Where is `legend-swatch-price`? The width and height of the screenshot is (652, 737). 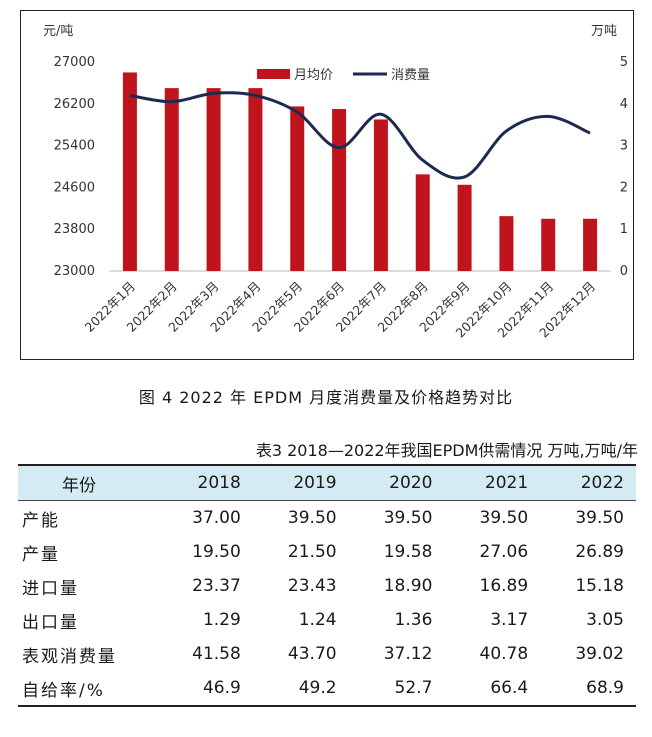 legend-swatch-price is located at coordinates (273, 74).